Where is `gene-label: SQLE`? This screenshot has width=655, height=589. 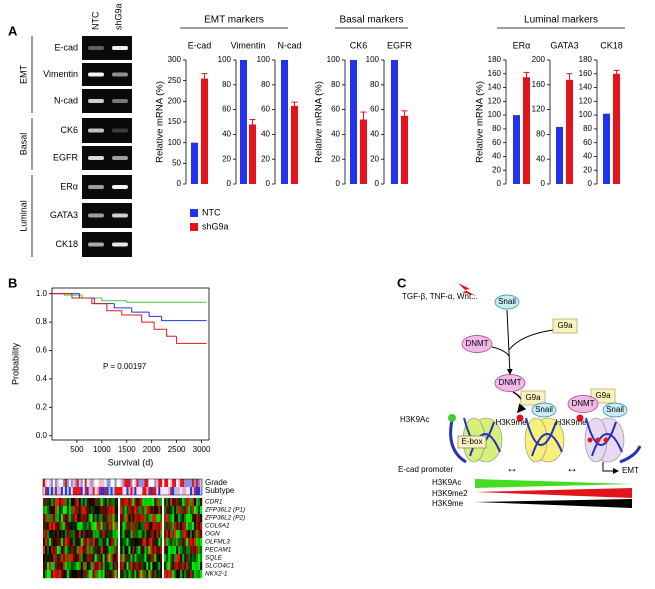
gene-label: SQLE is located at coordinates (214, 558).